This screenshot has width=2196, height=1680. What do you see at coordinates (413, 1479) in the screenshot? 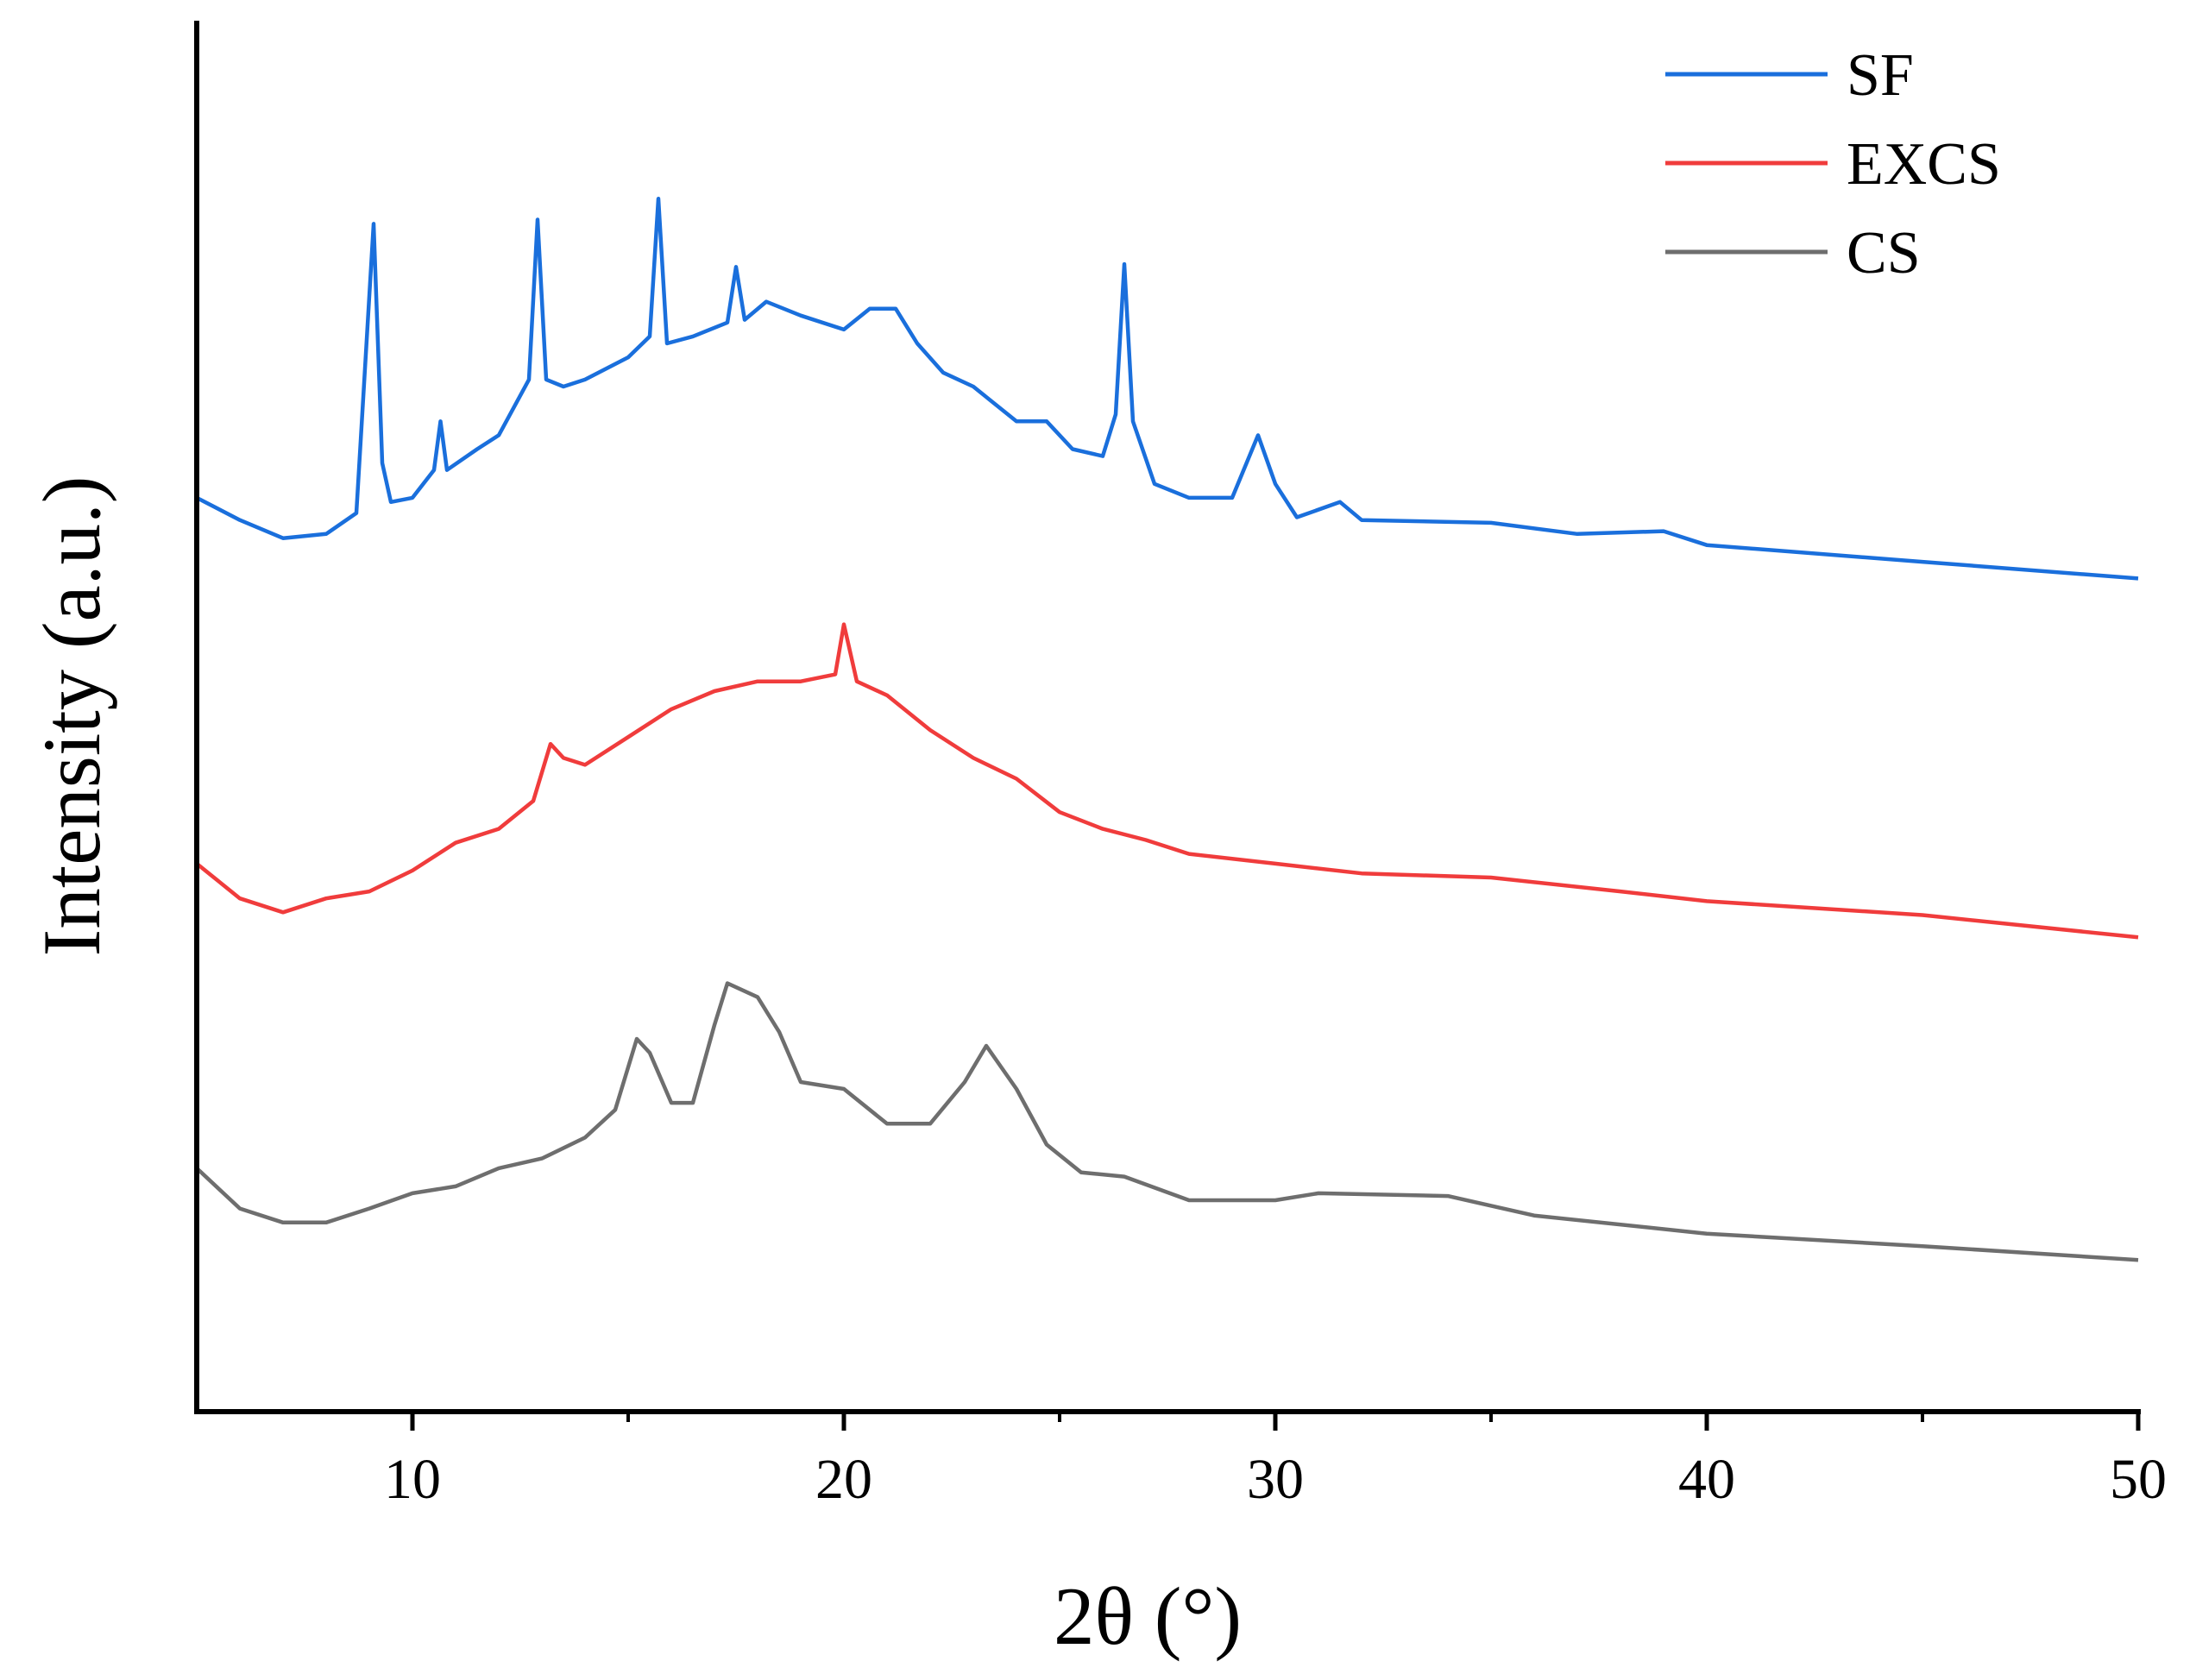
I see `x-tick-label: 10` at bounding box center [413, 1479].